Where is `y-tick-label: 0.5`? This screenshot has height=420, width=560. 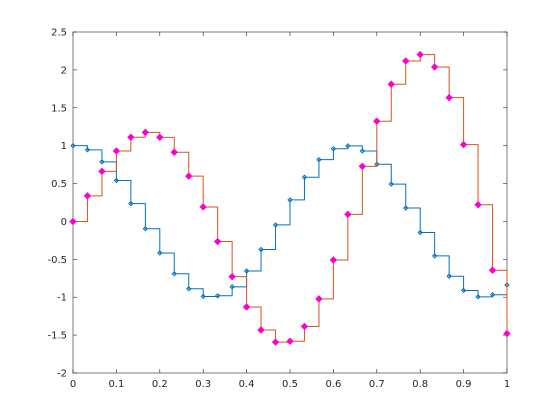 y-tick-label: 0.5 is located at coordinates (59, 184).